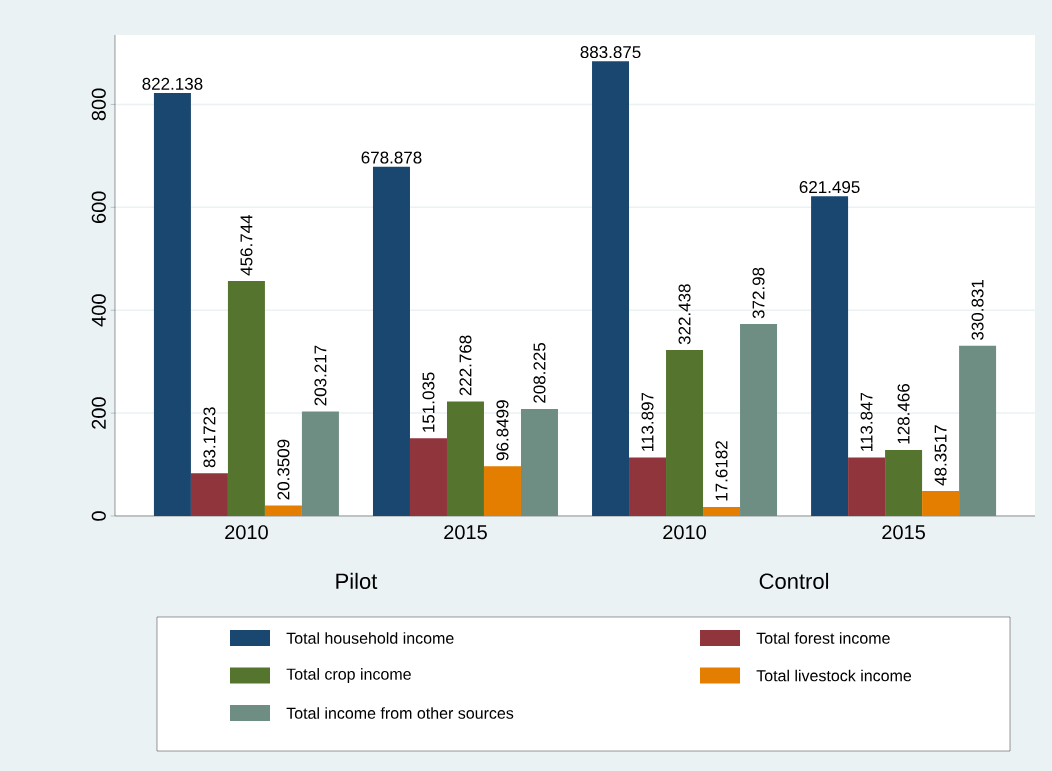 Image resolution: width=1052 pixels, height=771 pixels. Describe the element at coordinates (348, 675) in the screenshot. I see `legend-label: Total crop income` at that location.